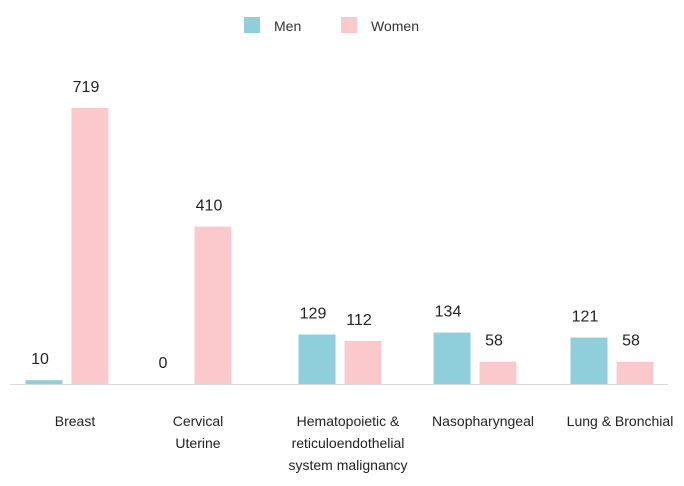  I want to click on bar-women-breast, so click(90, 246).